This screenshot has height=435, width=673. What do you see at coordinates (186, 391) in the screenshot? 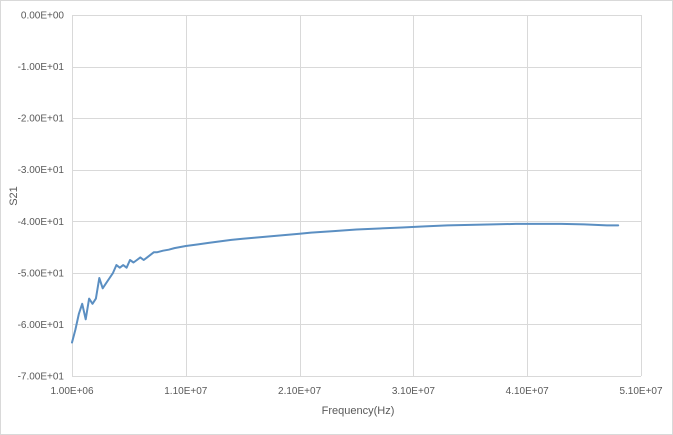
I see `x-tick-label: 1.10E+07` at bounding box center [186, 391].